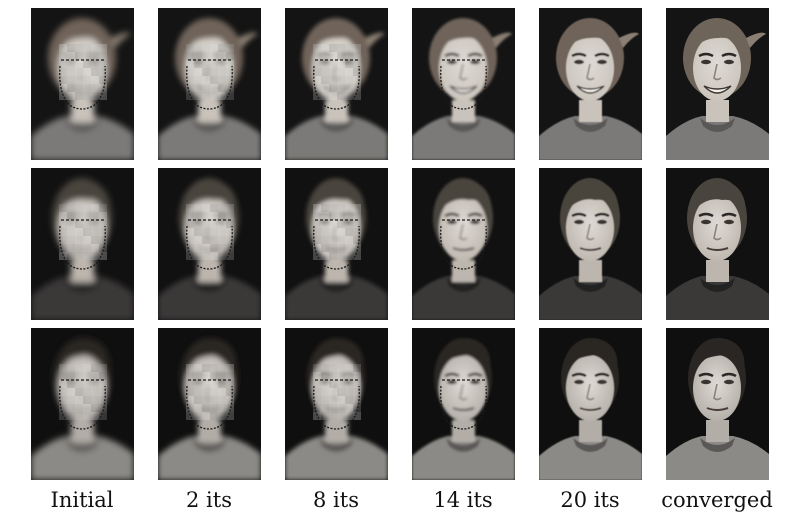  Describe the element at coordinates (209, 500) in the screenshot. I see `column-caption: 2 its` at that location.